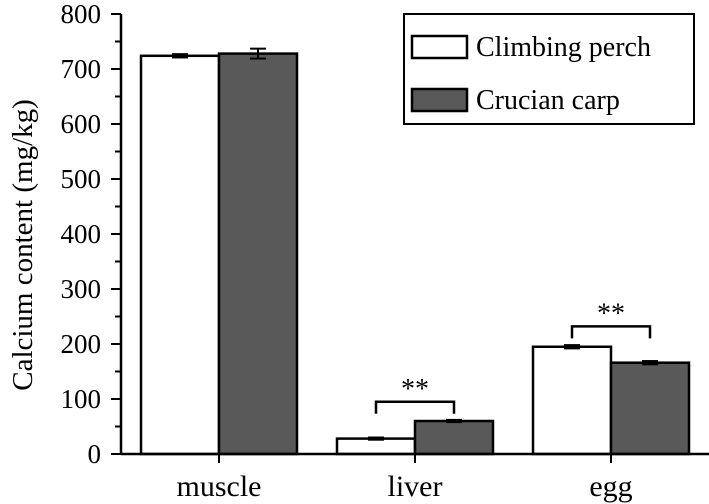 This screenshot has width=709, height=504. What do you see at coordinates (180, 255) in the screenshot?
I see `bar-climbing-perch-muscle` at bounding box center [180, 255].